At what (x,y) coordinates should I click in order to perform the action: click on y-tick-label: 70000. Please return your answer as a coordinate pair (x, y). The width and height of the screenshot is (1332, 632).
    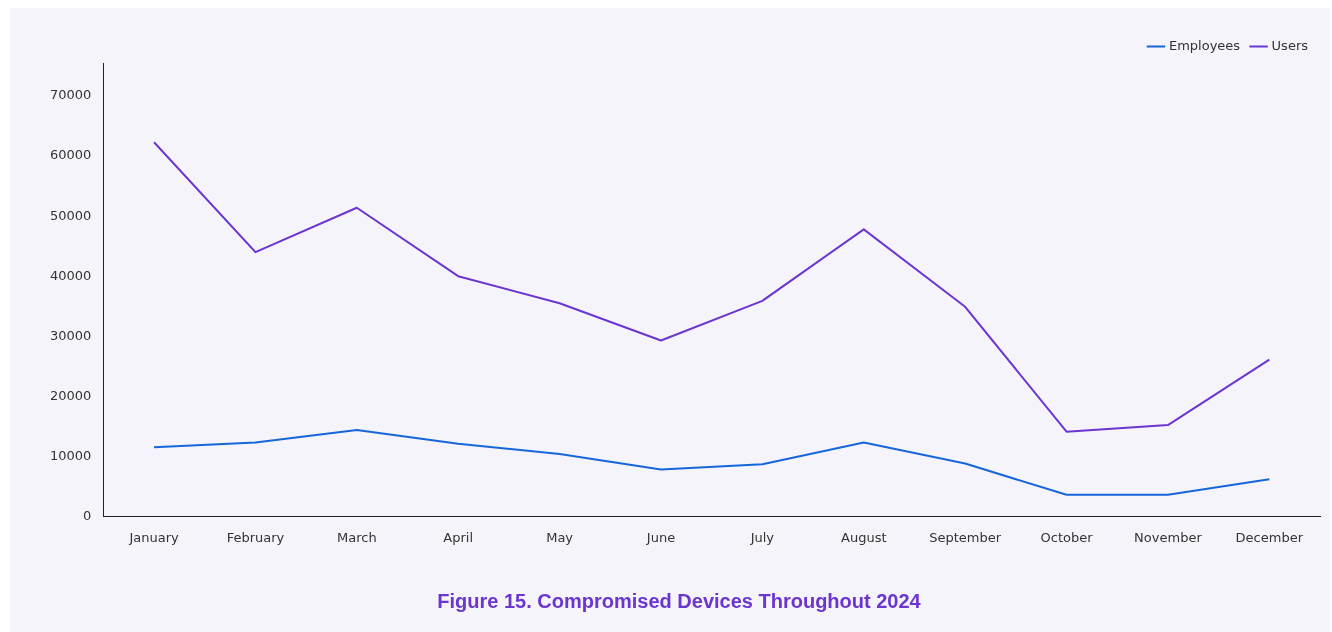
    Looking at the image, I should click on (71, 95).